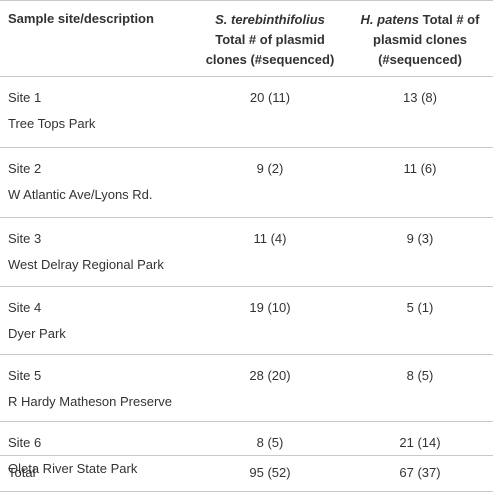 The image size is (493, 493). I want to click on site-description: West Delray Regional Park, so click(86, 264).